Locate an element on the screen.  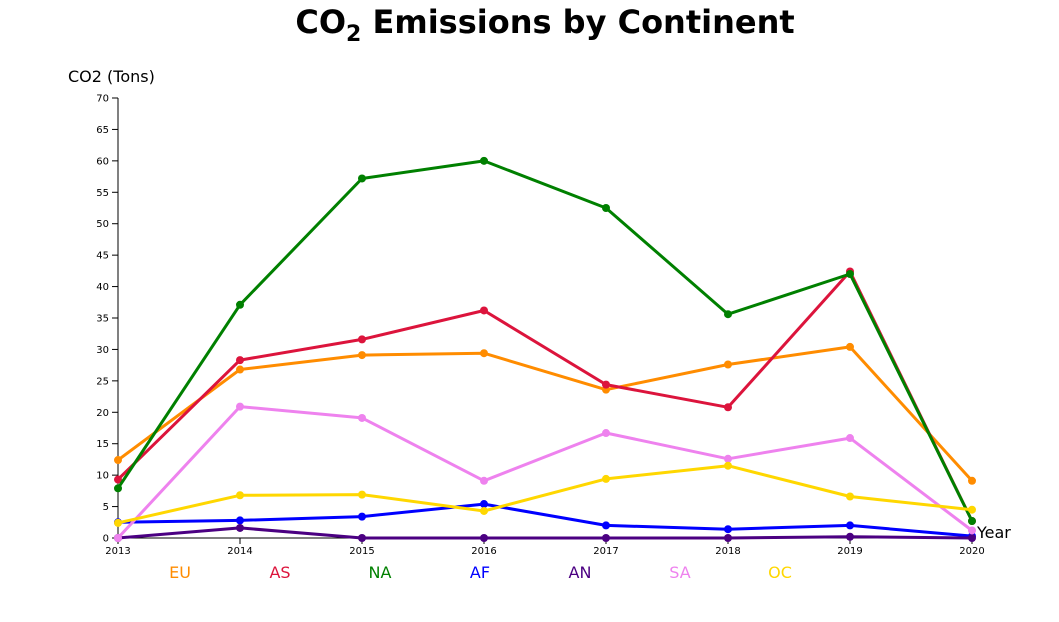
y-tick-label: 40 is located at coordinates (102, 287).